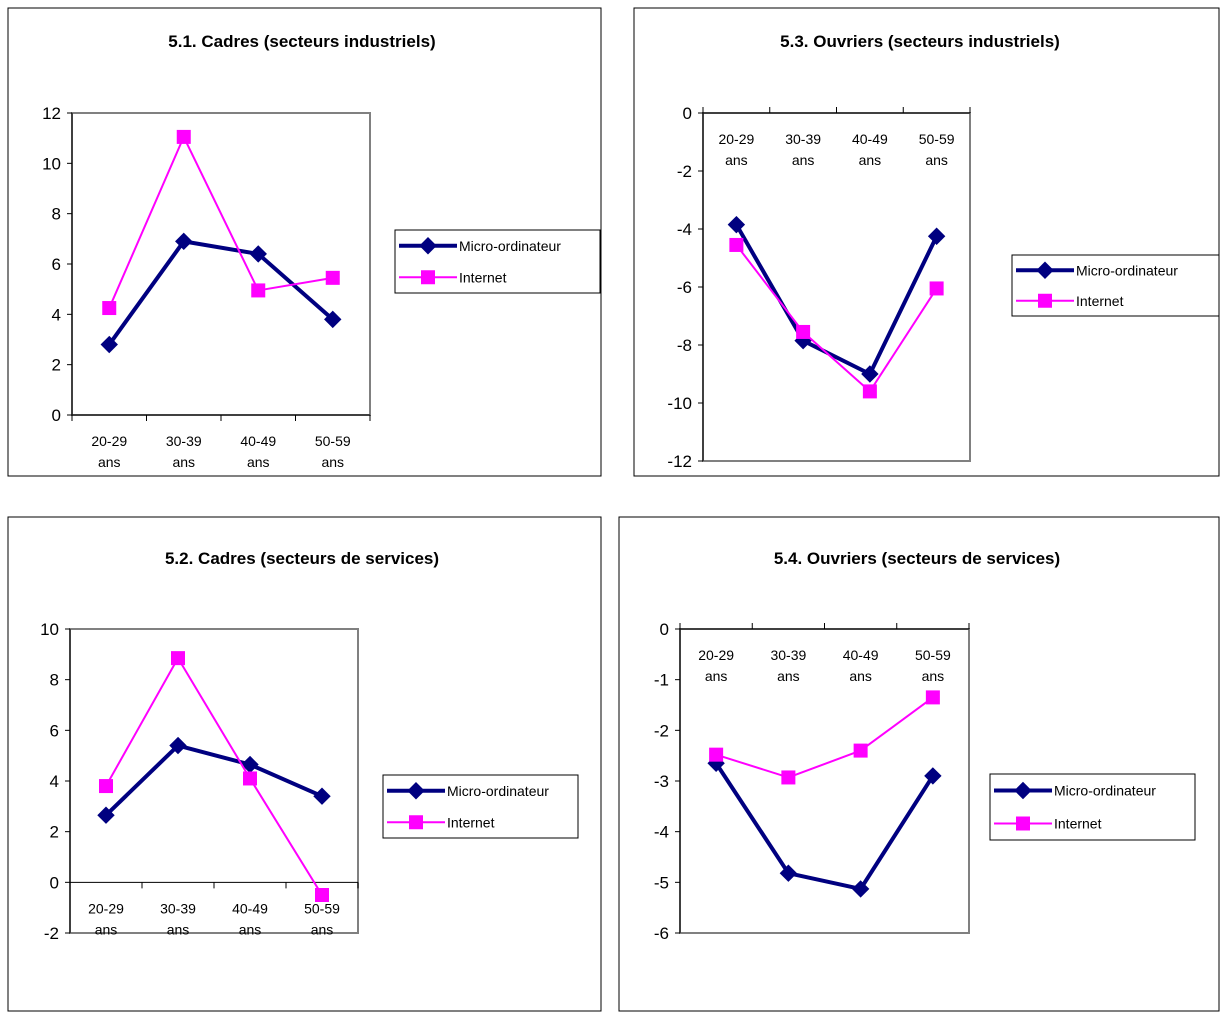 The image size is (1221, 1016). Describe the element at coordinates (920, 41) in the screenshot. I see `chart-title: 5.3. Ouvriers (secteurs industriels)` at that location.